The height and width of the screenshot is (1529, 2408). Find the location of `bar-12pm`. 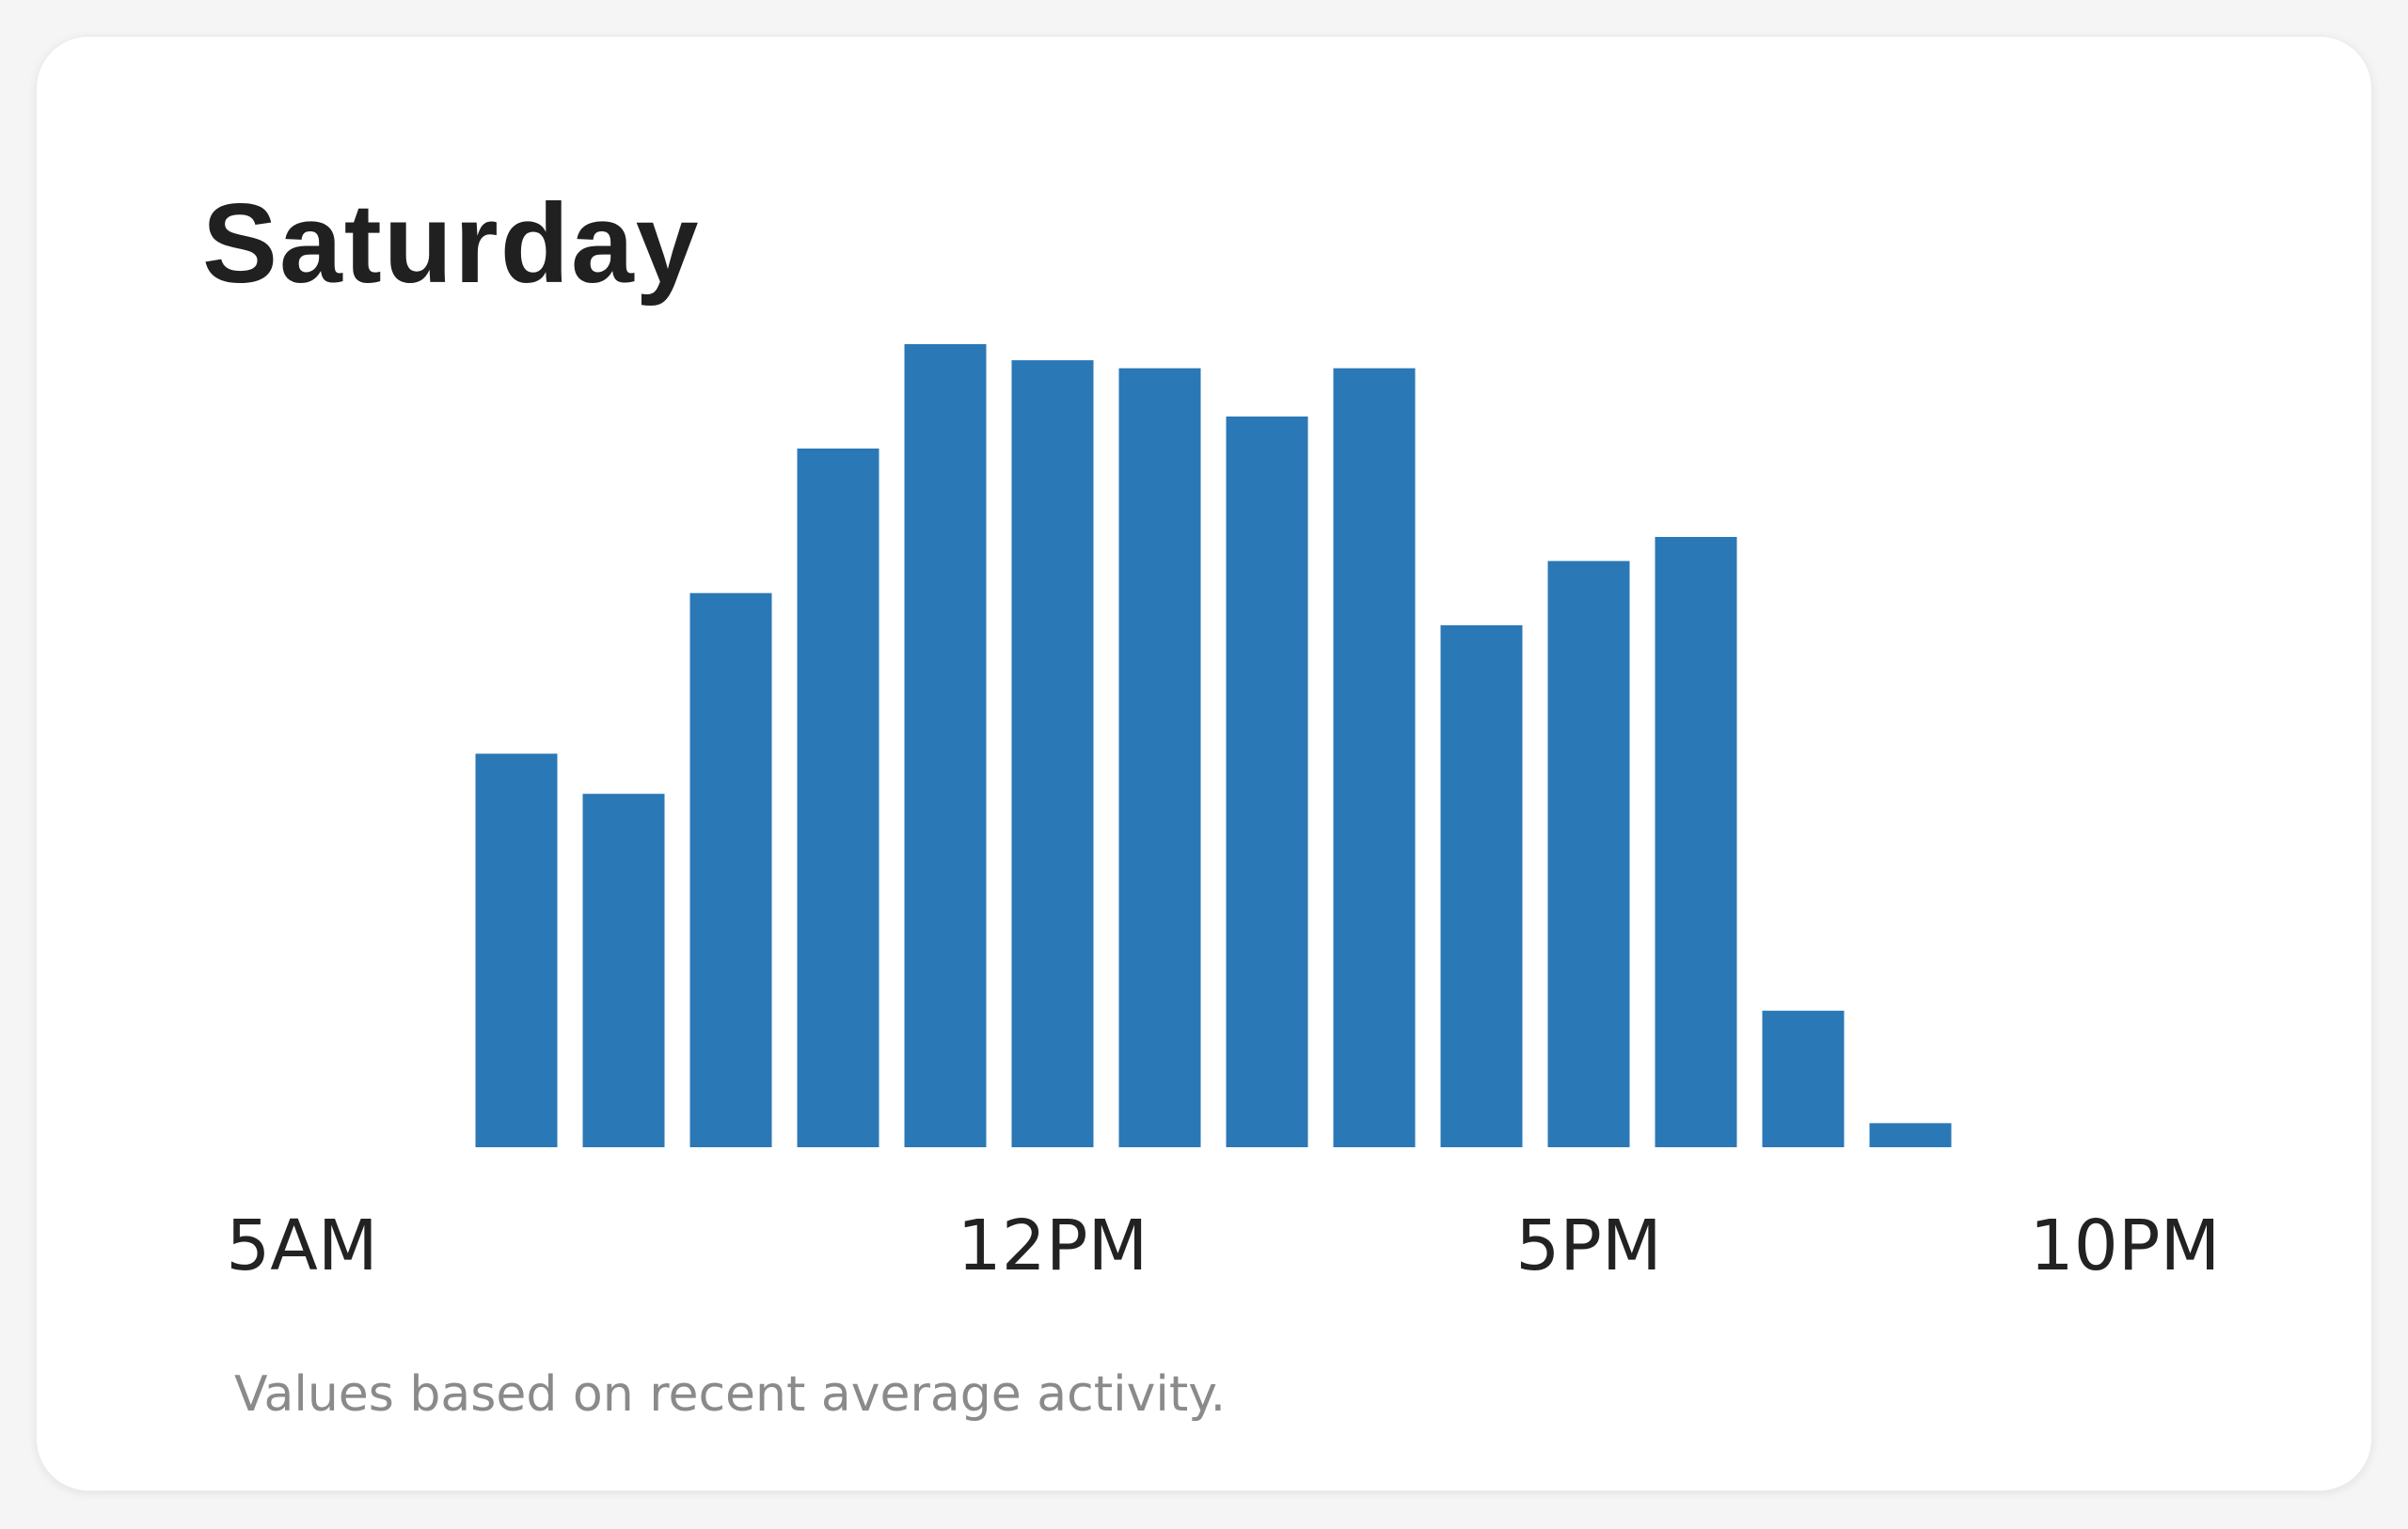

bar-12pm is located at coordinates (1052, 754).